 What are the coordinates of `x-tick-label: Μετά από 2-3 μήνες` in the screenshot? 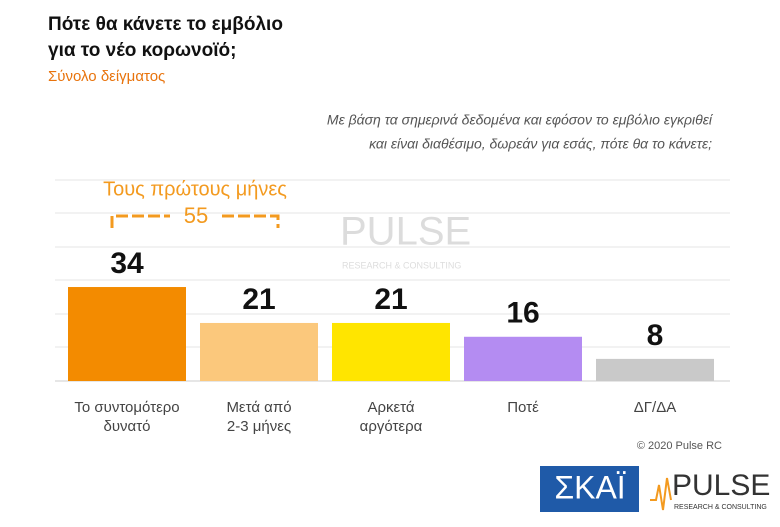 It's located at (259, 417).